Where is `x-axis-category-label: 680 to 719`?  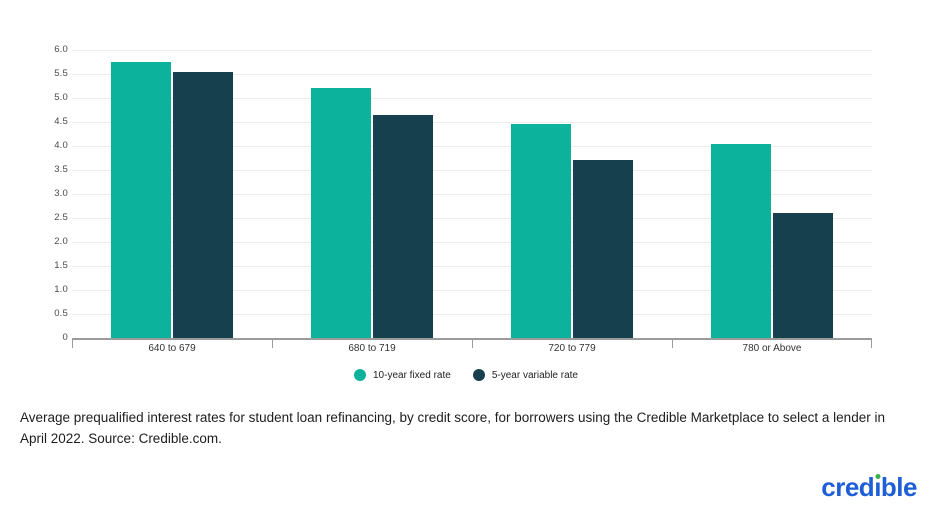 x-axis-category-label: 680 to 719 is located at coordinates (372, 348).